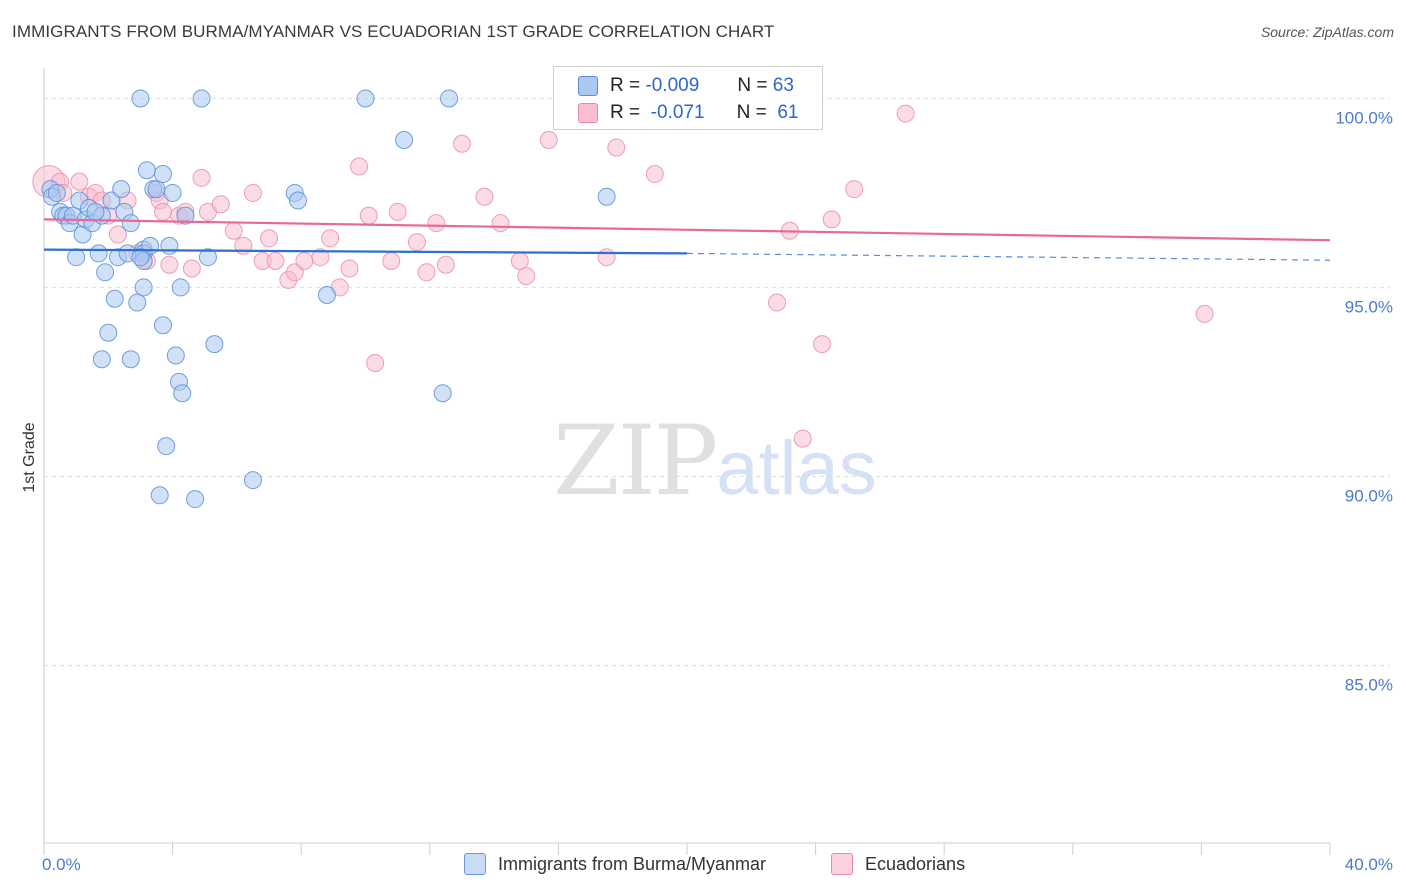 The height and width of the screenshot is (892, 1406). What do you see at coordinates (677, 112) in the screenshot?
I see `legend-r-value-ecuadorians: -0.071` at bounding box center [677, 112].